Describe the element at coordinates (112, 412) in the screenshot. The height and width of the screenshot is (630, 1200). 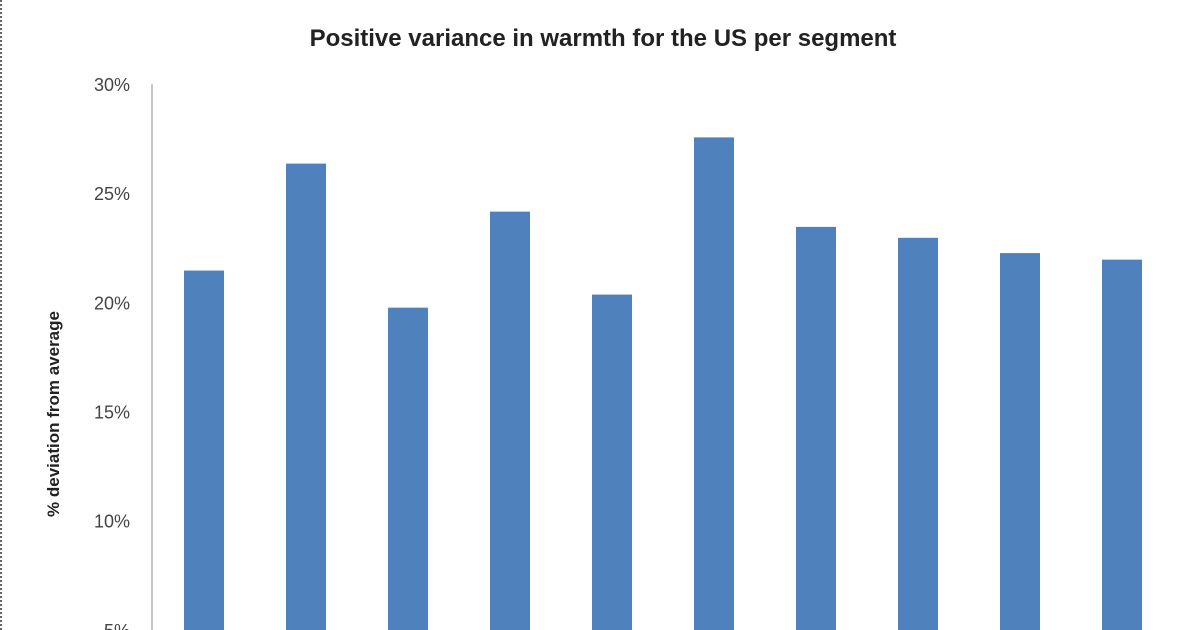
I see `y-tick-label: 15%` at that location.